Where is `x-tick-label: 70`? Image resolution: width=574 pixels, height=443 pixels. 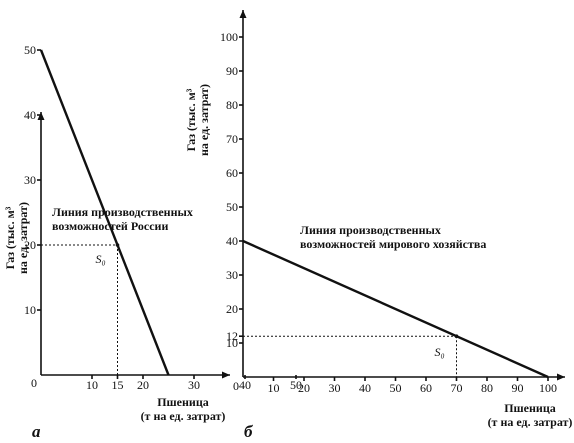
x-tick-label: 70 is located at coordinates (457, 388).